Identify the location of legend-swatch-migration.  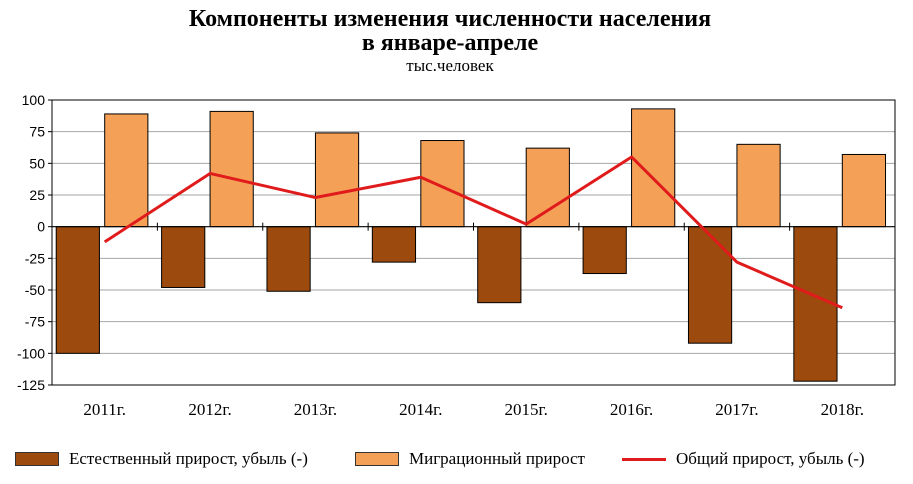
(377, 459).